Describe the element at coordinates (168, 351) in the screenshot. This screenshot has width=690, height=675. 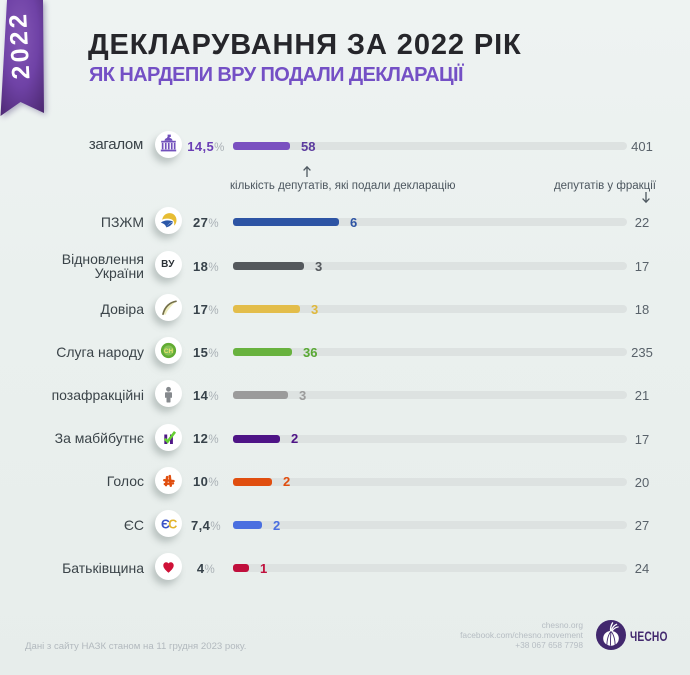
I see `svg-text: СН` at that location.